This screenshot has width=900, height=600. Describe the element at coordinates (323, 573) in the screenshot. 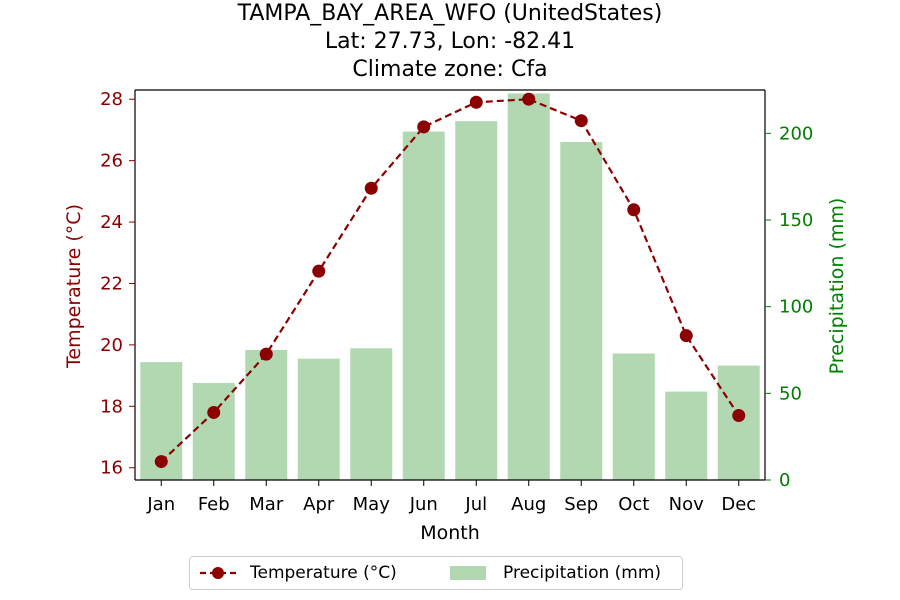

I see `legend-label-temperature: Temperature (°C)` at that location.